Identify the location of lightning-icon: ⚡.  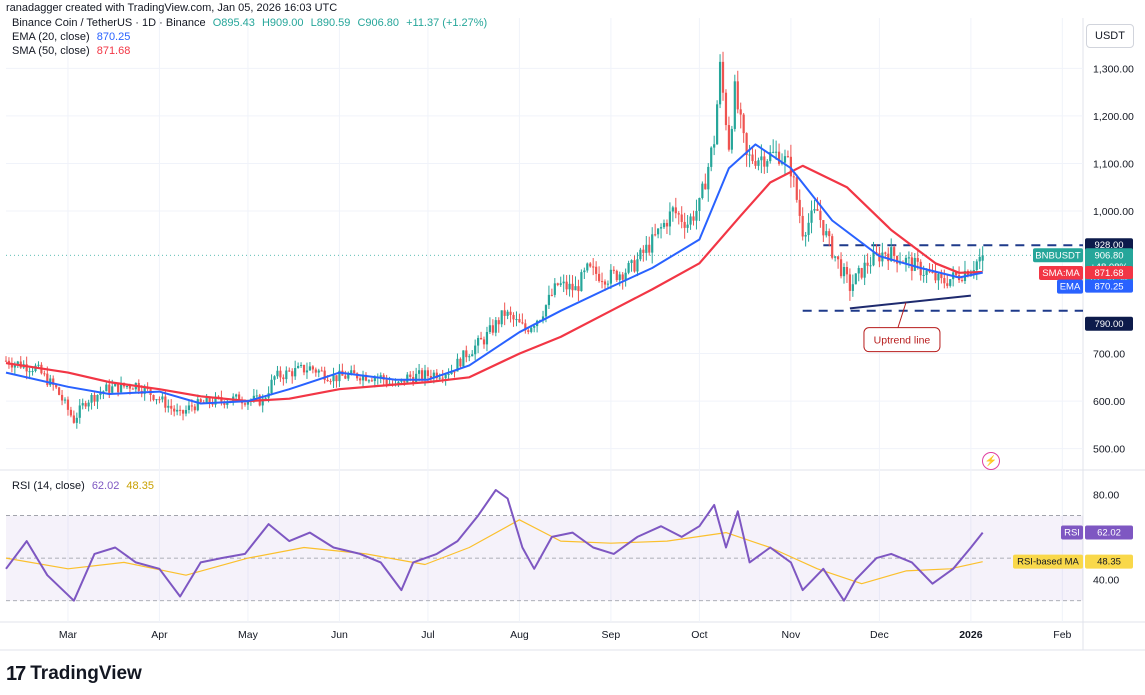
(991, 461).